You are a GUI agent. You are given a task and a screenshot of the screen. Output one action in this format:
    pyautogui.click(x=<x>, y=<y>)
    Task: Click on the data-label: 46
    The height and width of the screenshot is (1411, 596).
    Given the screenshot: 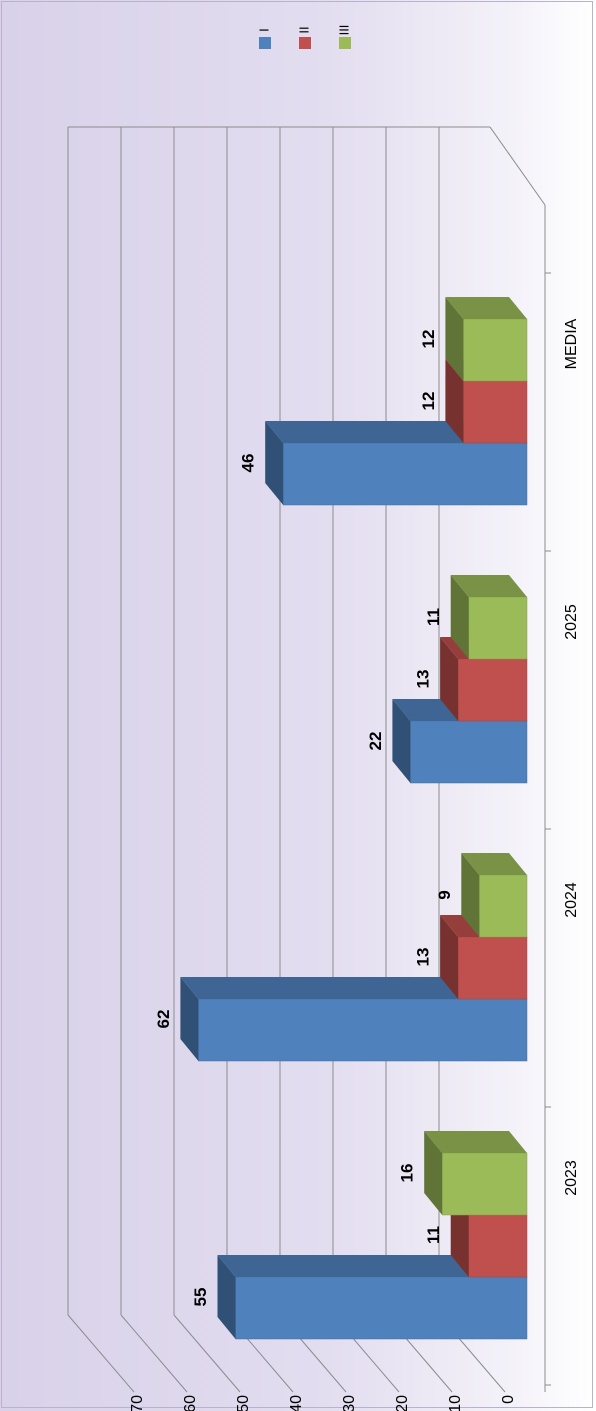 What is the action you would take?
    pyautogui.click(x=248, y=463)
    